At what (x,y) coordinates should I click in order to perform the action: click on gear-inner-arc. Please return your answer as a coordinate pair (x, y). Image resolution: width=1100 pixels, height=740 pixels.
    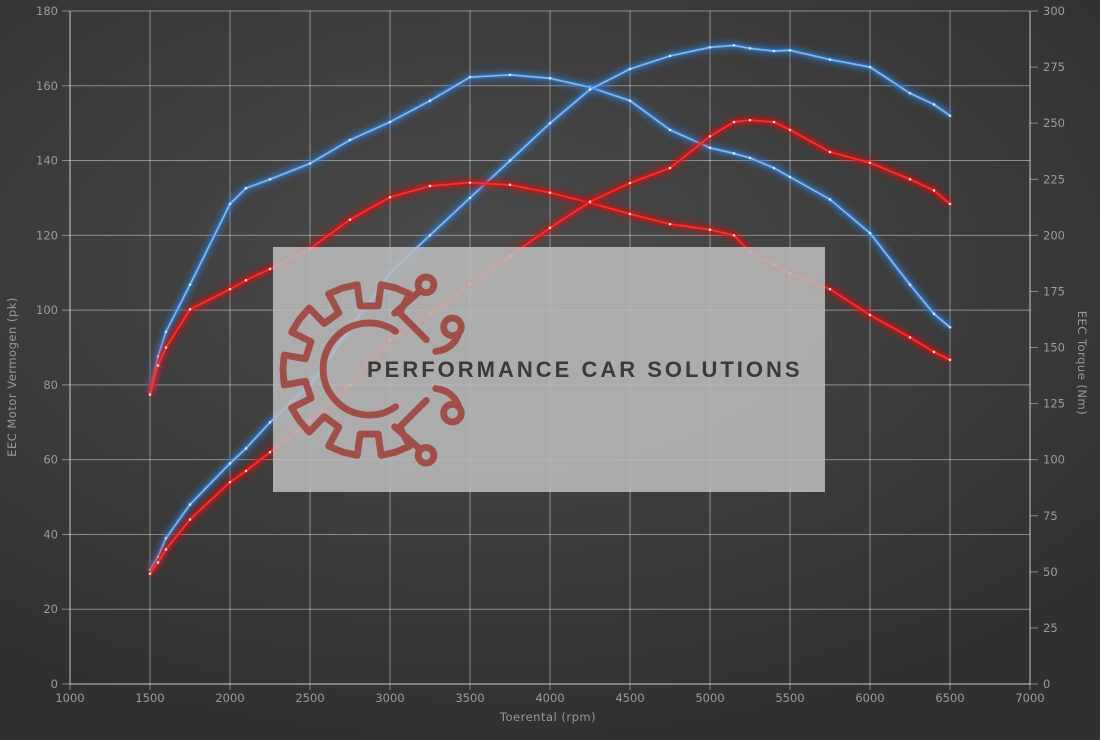
    Looking at the image, I should click on (359, 369).